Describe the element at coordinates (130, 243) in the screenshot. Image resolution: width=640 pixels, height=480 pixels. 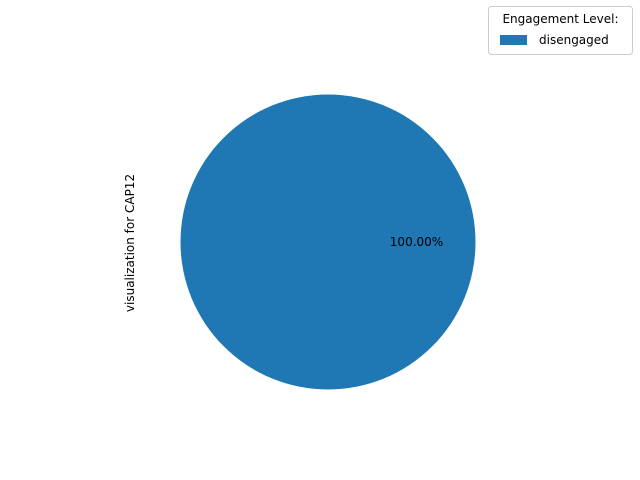
I see `y-axis-label: visualization for CAP12` at that location.